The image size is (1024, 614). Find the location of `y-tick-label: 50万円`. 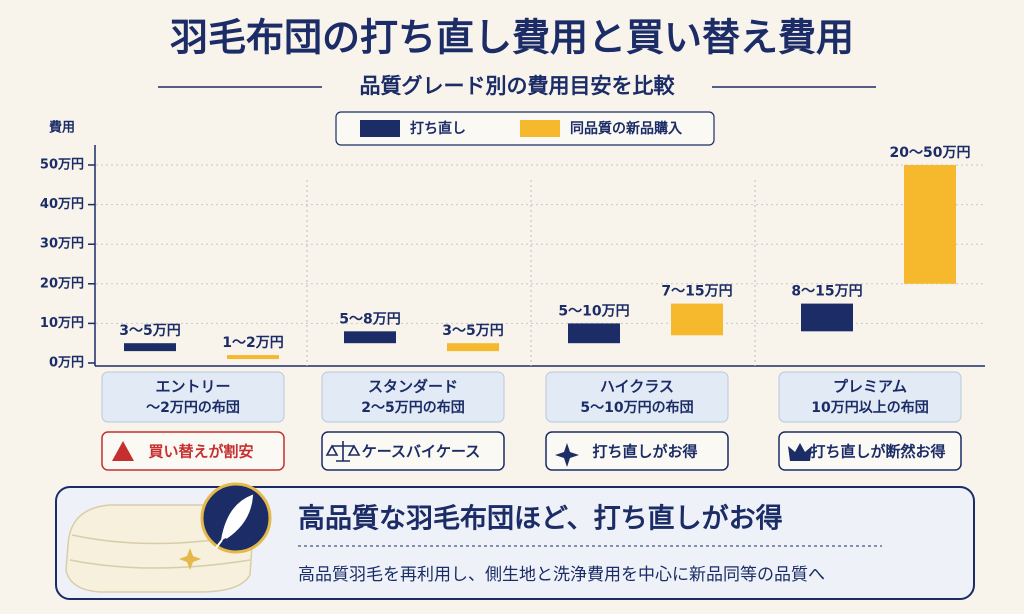

y-tick-label: 50万円 is located at coordinates (62, 165).